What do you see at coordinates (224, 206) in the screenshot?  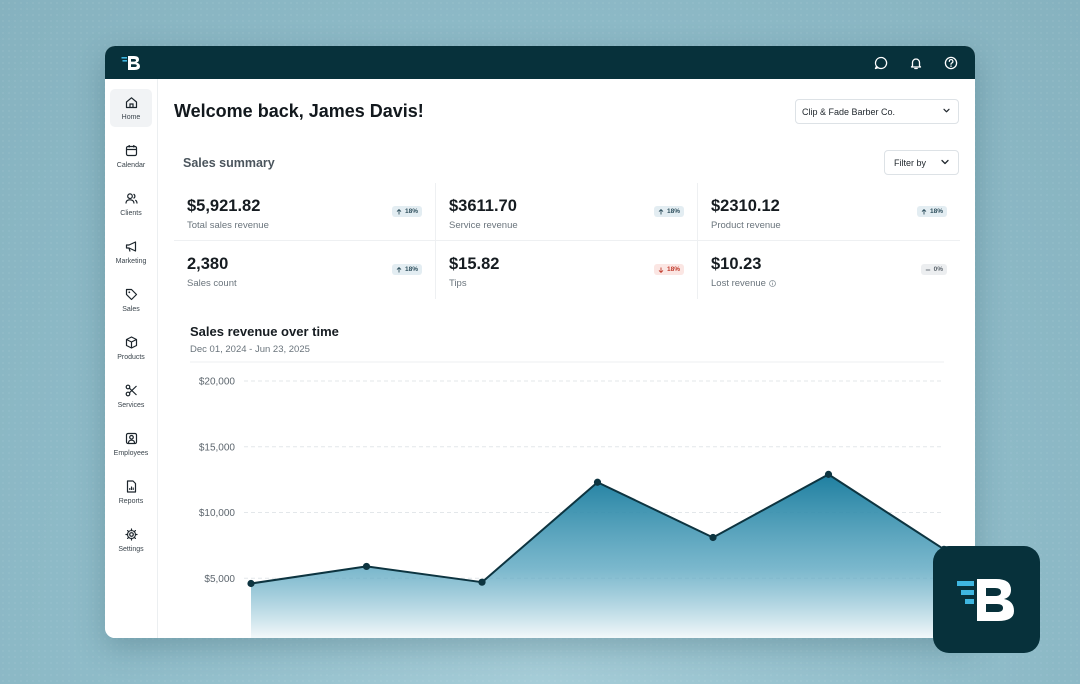 I see `stat-value: $5,921.82` at bounding box center [224, 206].